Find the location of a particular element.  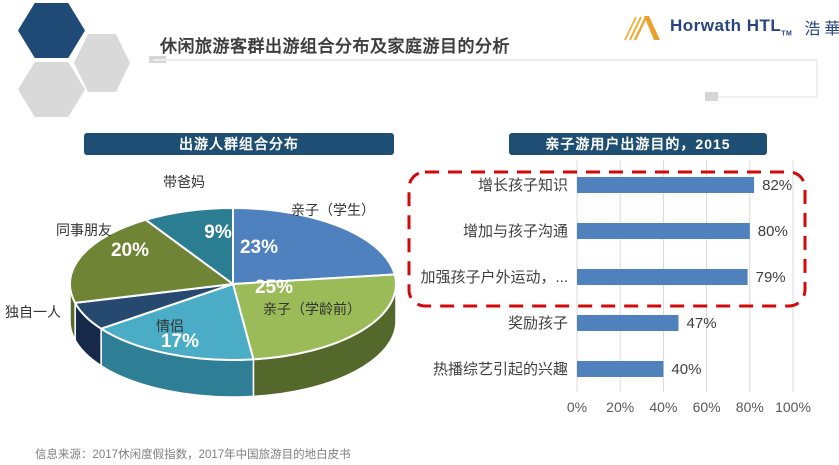

pie-pct-couple: 17% is located at coordinates (180, 341).